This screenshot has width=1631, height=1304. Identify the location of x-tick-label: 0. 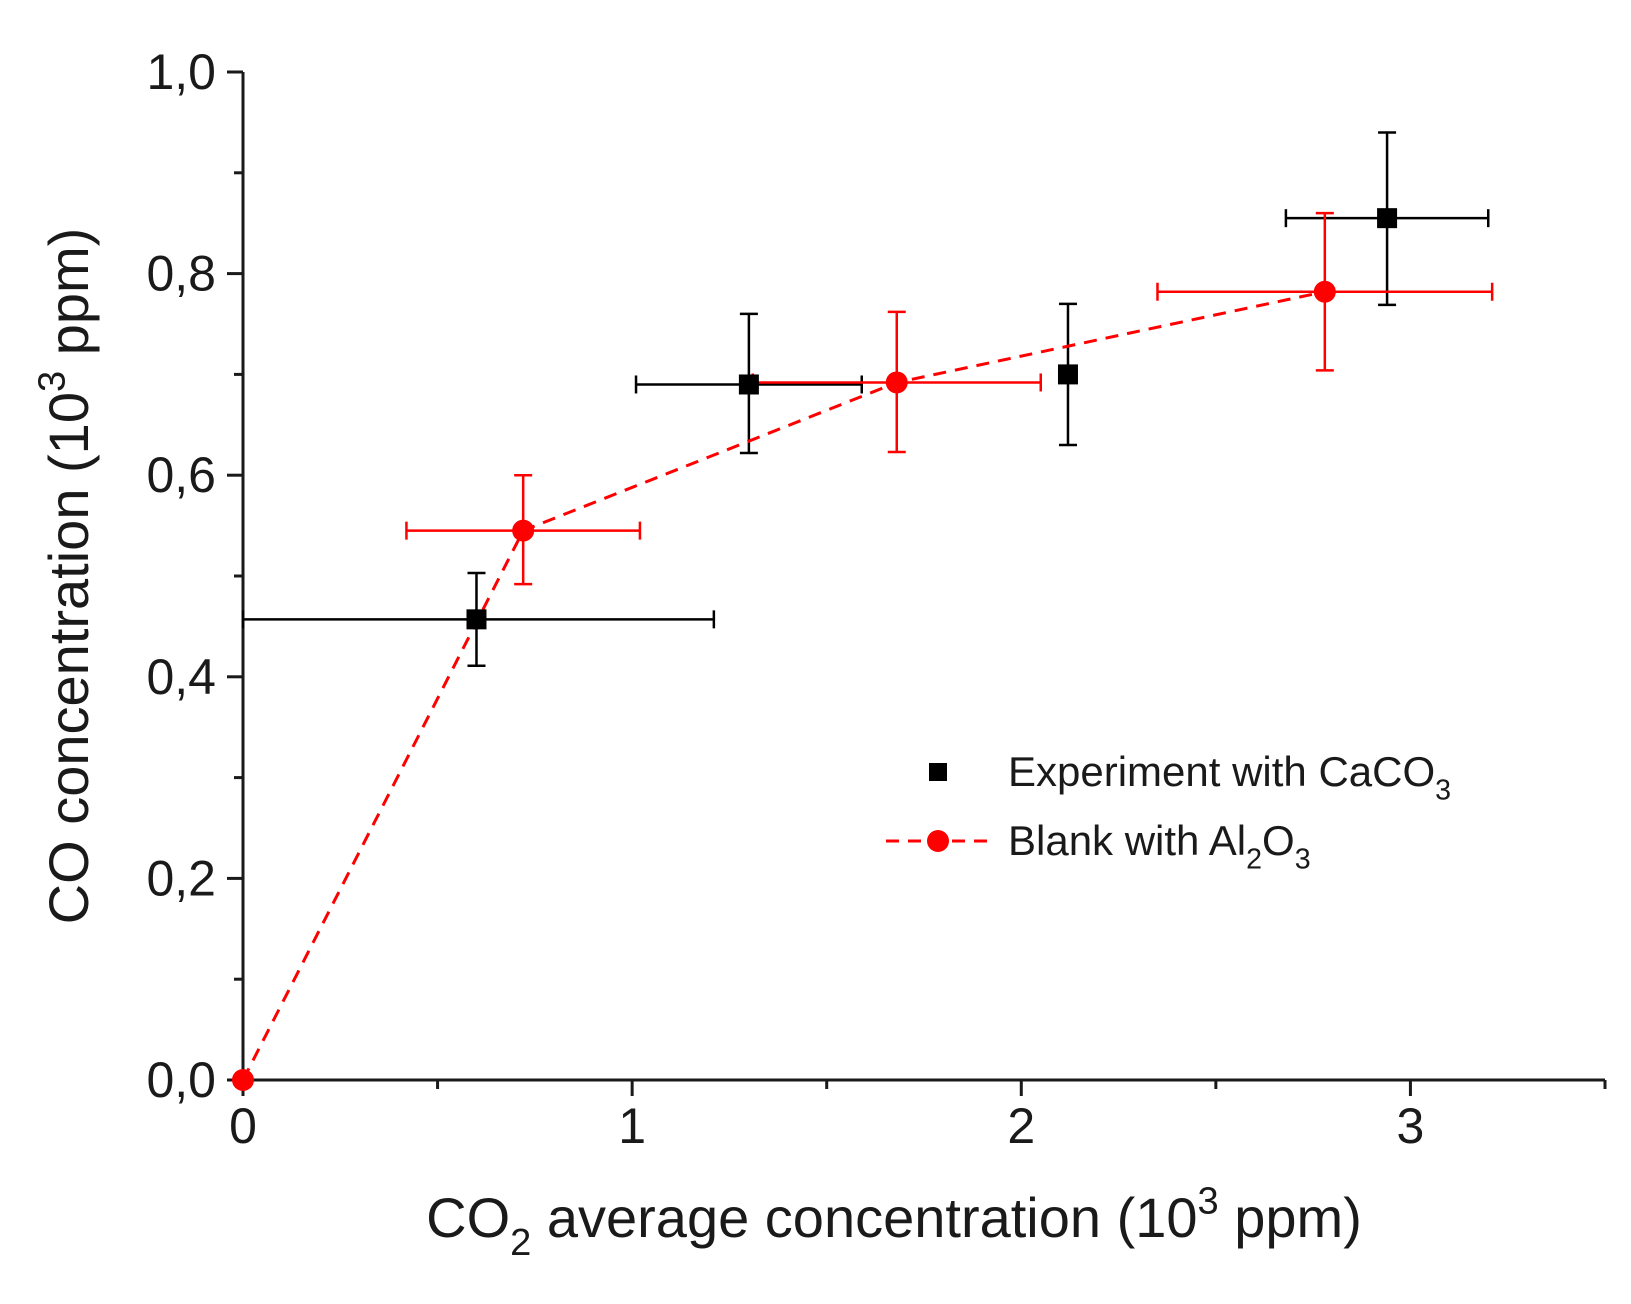
(243, 1126).